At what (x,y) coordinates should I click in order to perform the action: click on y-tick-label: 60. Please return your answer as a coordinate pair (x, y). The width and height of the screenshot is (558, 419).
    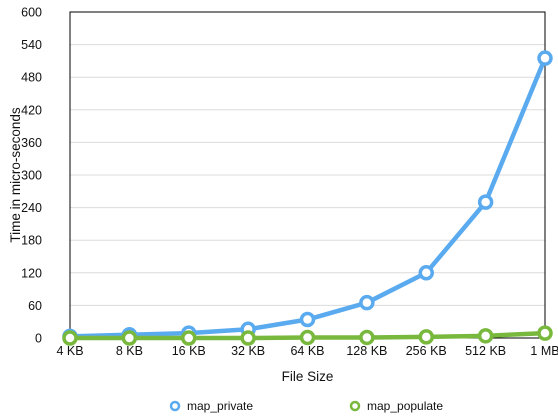
    Looking at the image, I should click on (35, 306).